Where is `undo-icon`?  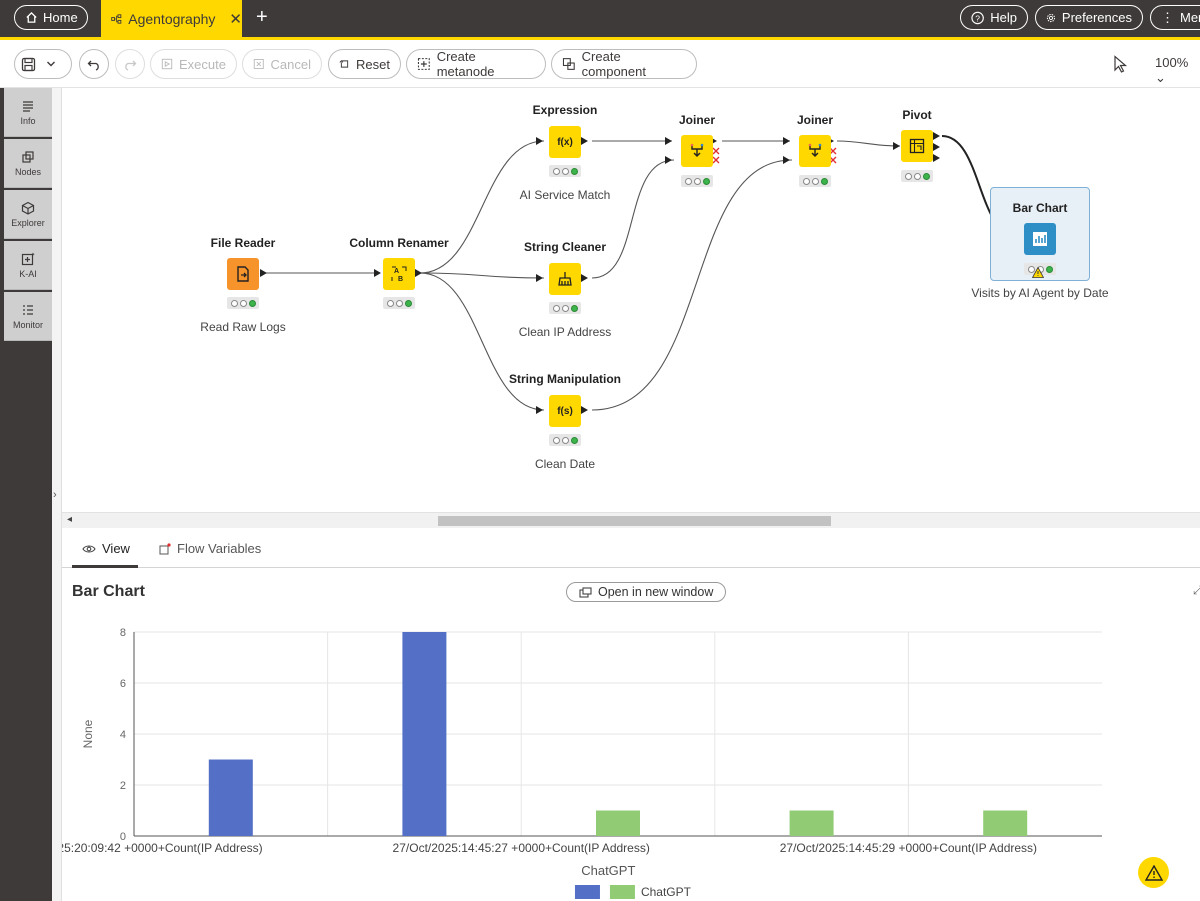 undo-icon is located at coordinates (93, 65).